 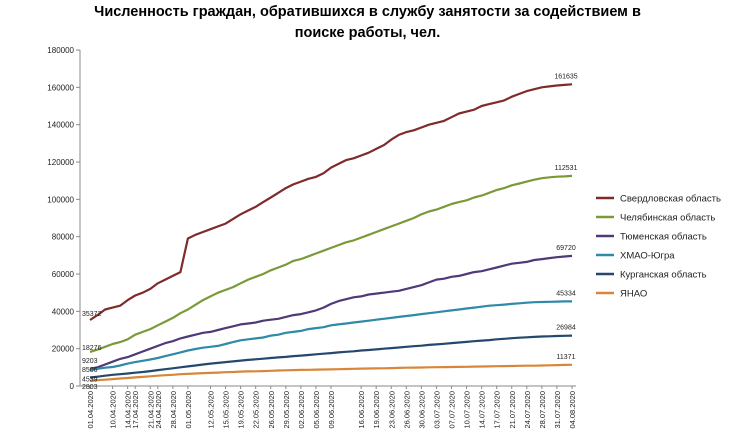 I want to click on x-tick-label: 09.06.2020, so click(x=331, y=410).